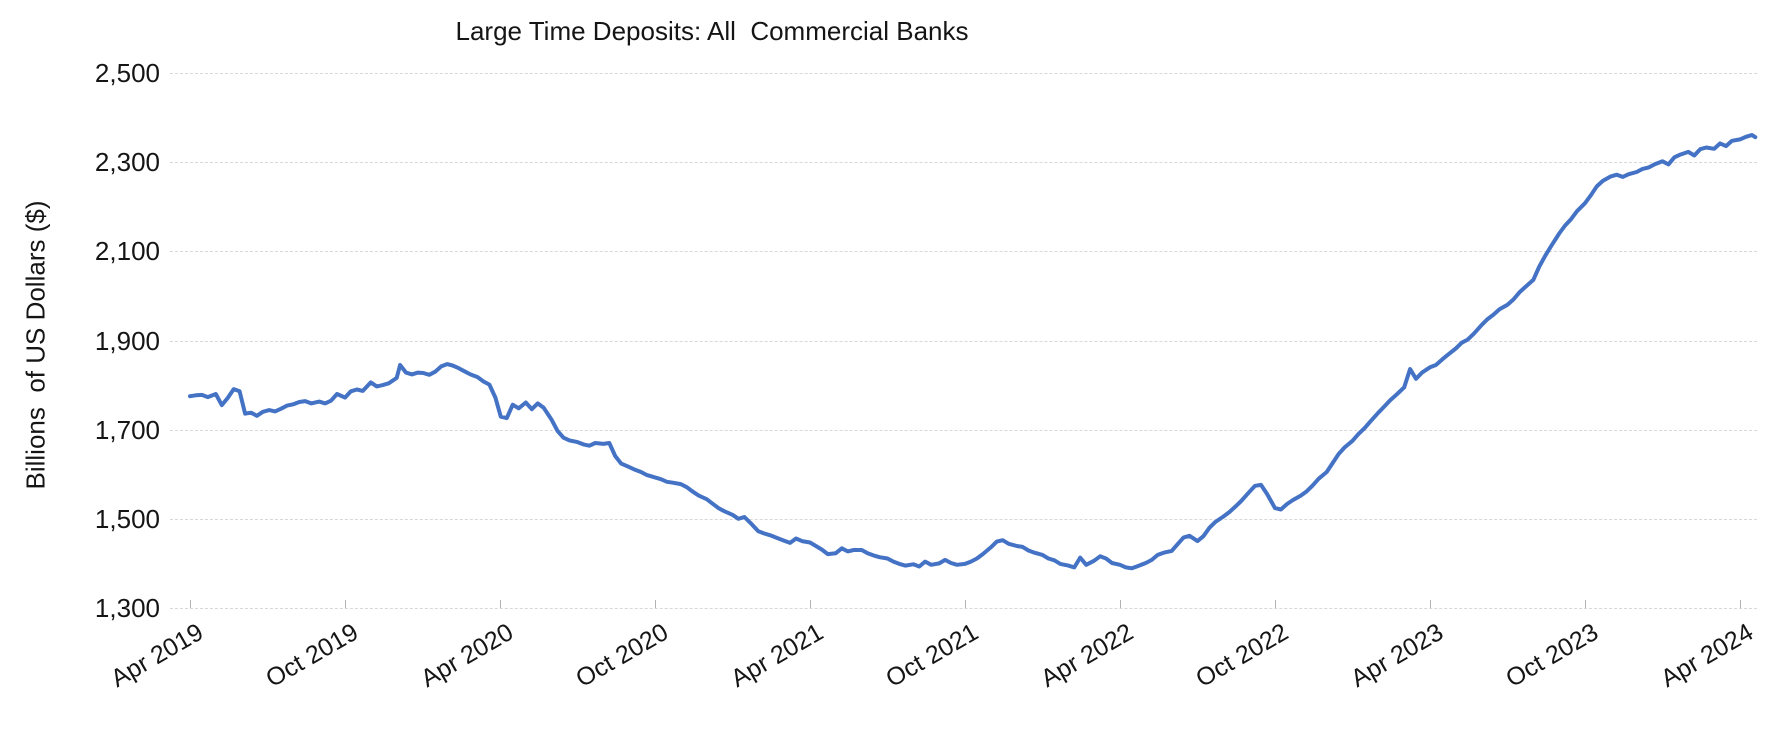 The height and width of the screenshot is (736, 1767). I want to click on y-tick-label: 2,300, so click(127, 162).